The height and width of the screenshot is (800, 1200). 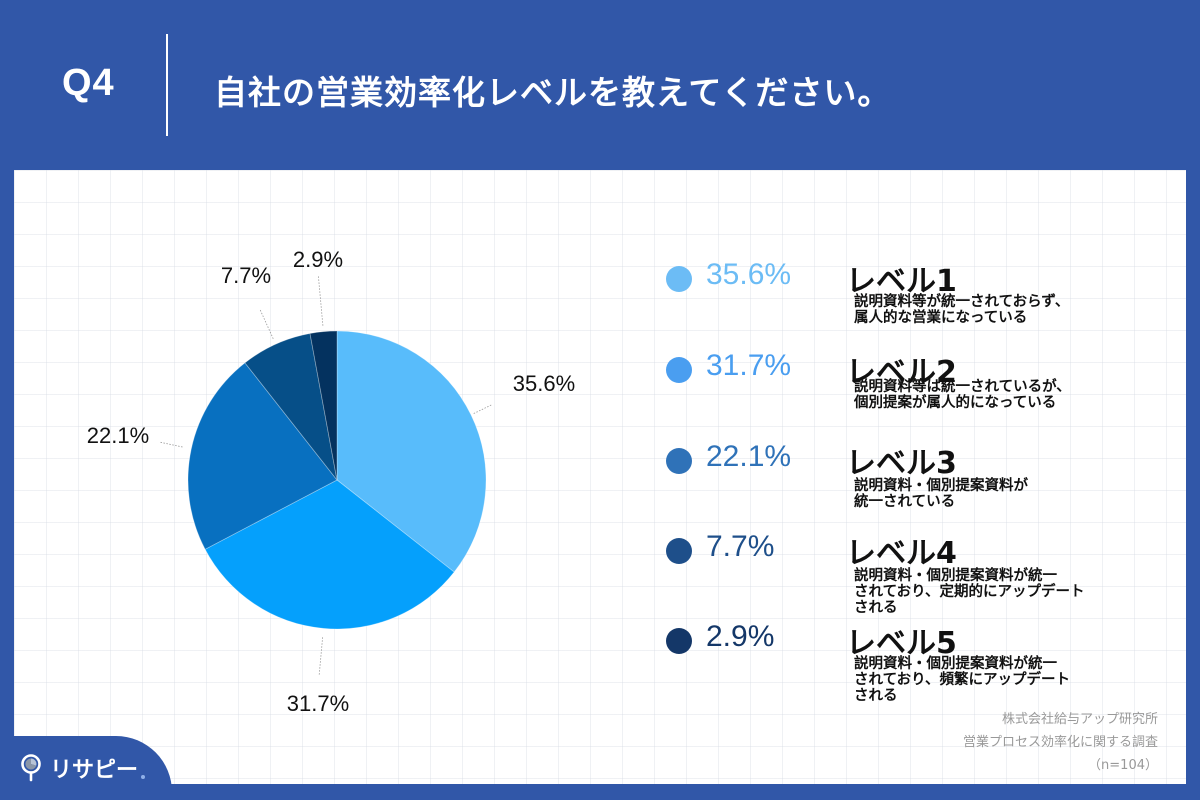 I want to click on brand-logo: リサピー, so click(x=83, y=768).